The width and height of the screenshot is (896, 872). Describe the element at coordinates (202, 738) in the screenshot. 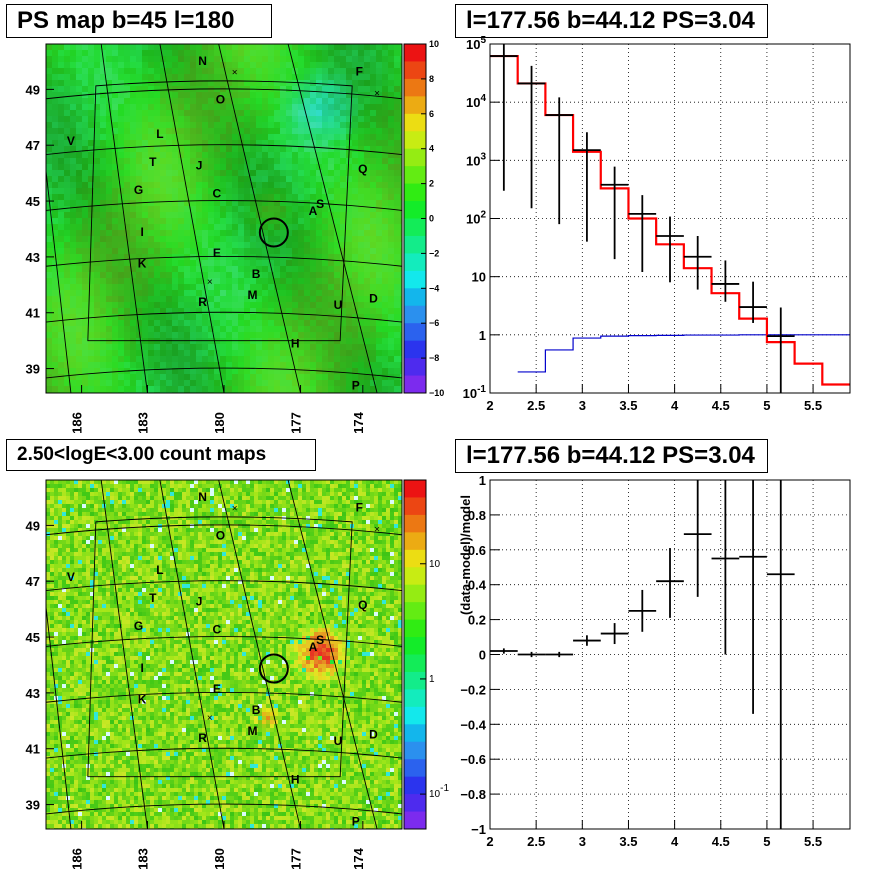

I see `count-map-source-label-R: R` at that location.